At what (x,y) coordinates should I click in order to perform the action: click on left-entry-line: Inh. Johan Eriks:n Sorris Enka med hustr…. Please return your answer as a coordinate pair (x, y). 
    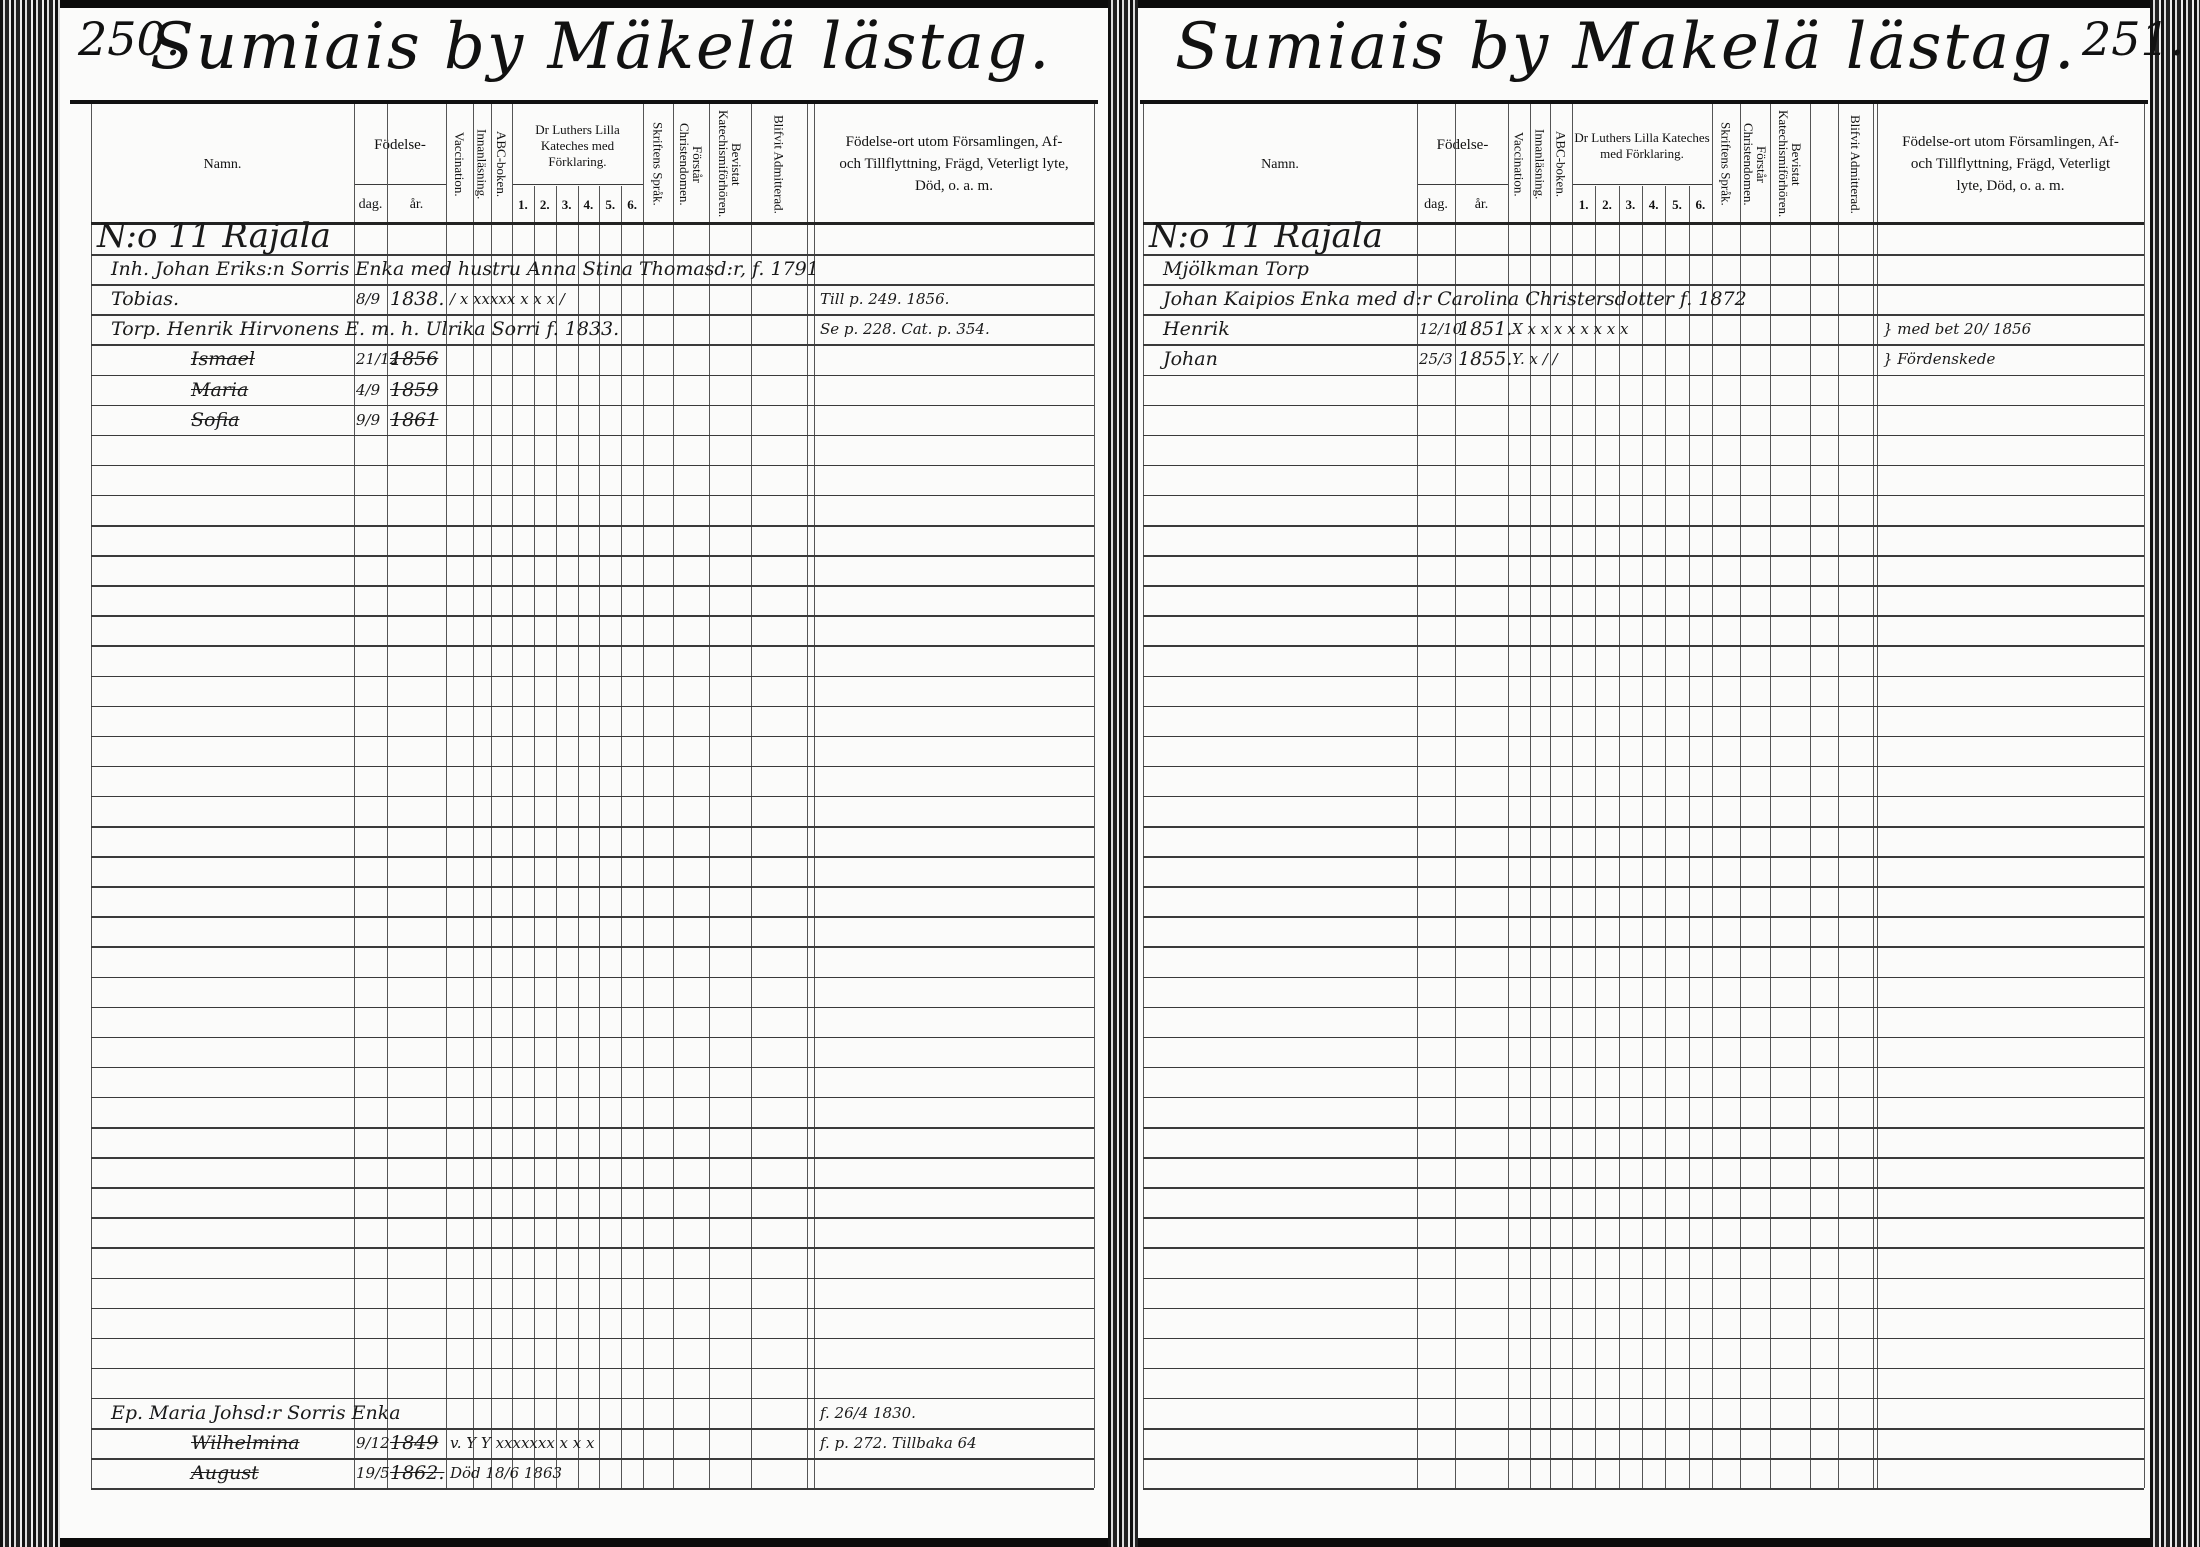
    Looking at the image, I should click on (465, 269).